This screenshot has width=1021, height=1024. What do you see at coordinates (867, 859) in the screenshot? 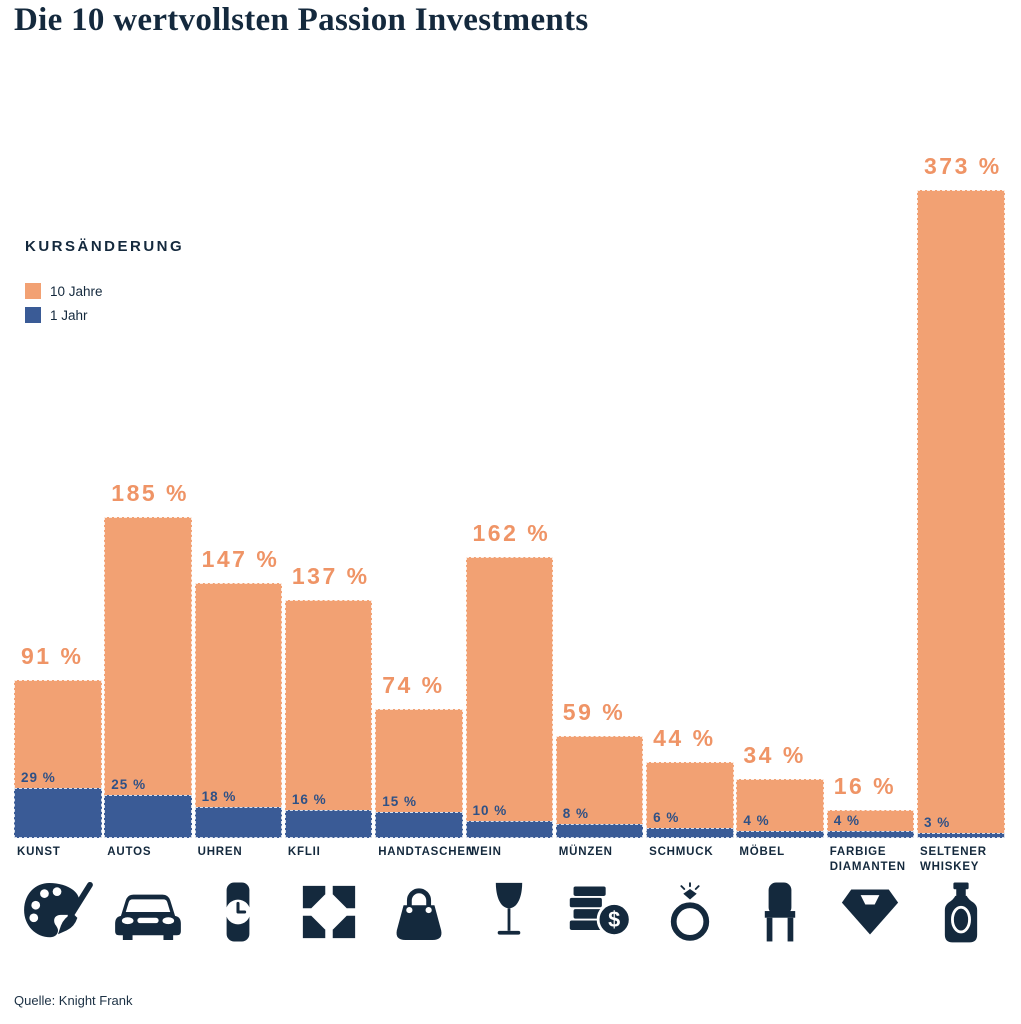
I see `category-label: FARBIGE DIAMANTEN` at bounding box center [867, 859].